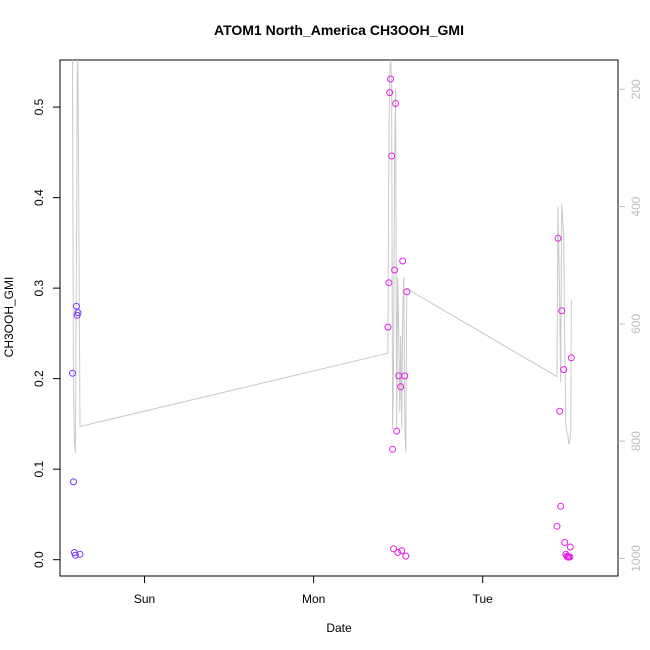 The height and width of the screenshot is (650, 650). What do you see at coordinates (39, 197) in the screenshot?
I see `y-tick-label: 0.4` at bounding box center [39, 197].